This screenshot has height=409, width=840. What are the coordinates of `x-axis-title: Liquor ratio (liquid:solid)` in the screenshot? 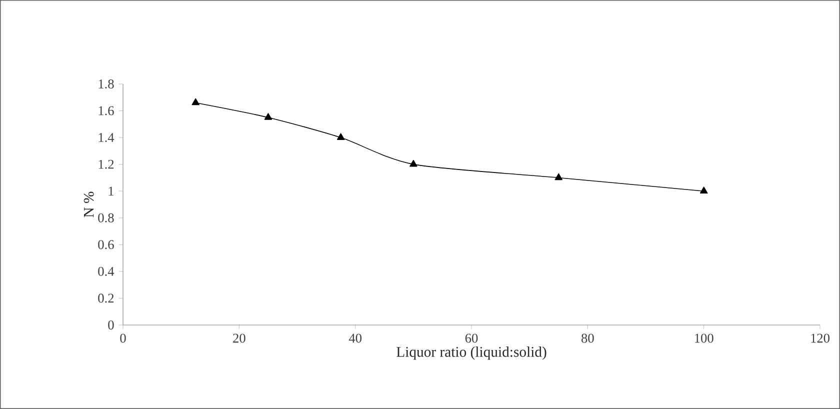 It's located at (471, 353).